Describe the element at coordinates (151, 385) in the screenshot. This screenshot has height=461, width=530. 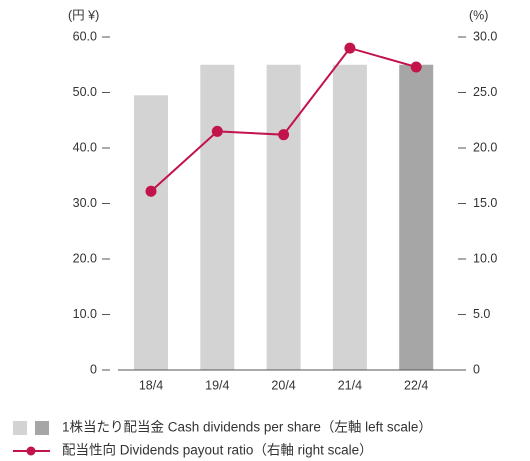
I see `x-tick-label: 18/4` at that location.